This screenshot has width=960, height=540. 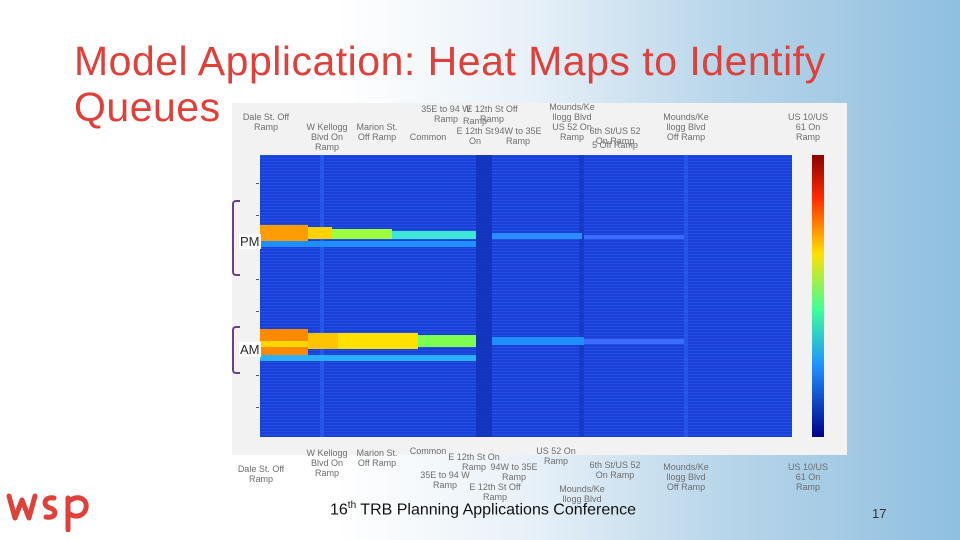 I want to click on bottom-label-mounds: Mounds/Ke llogg Blvd, so click(x=582, y=494).